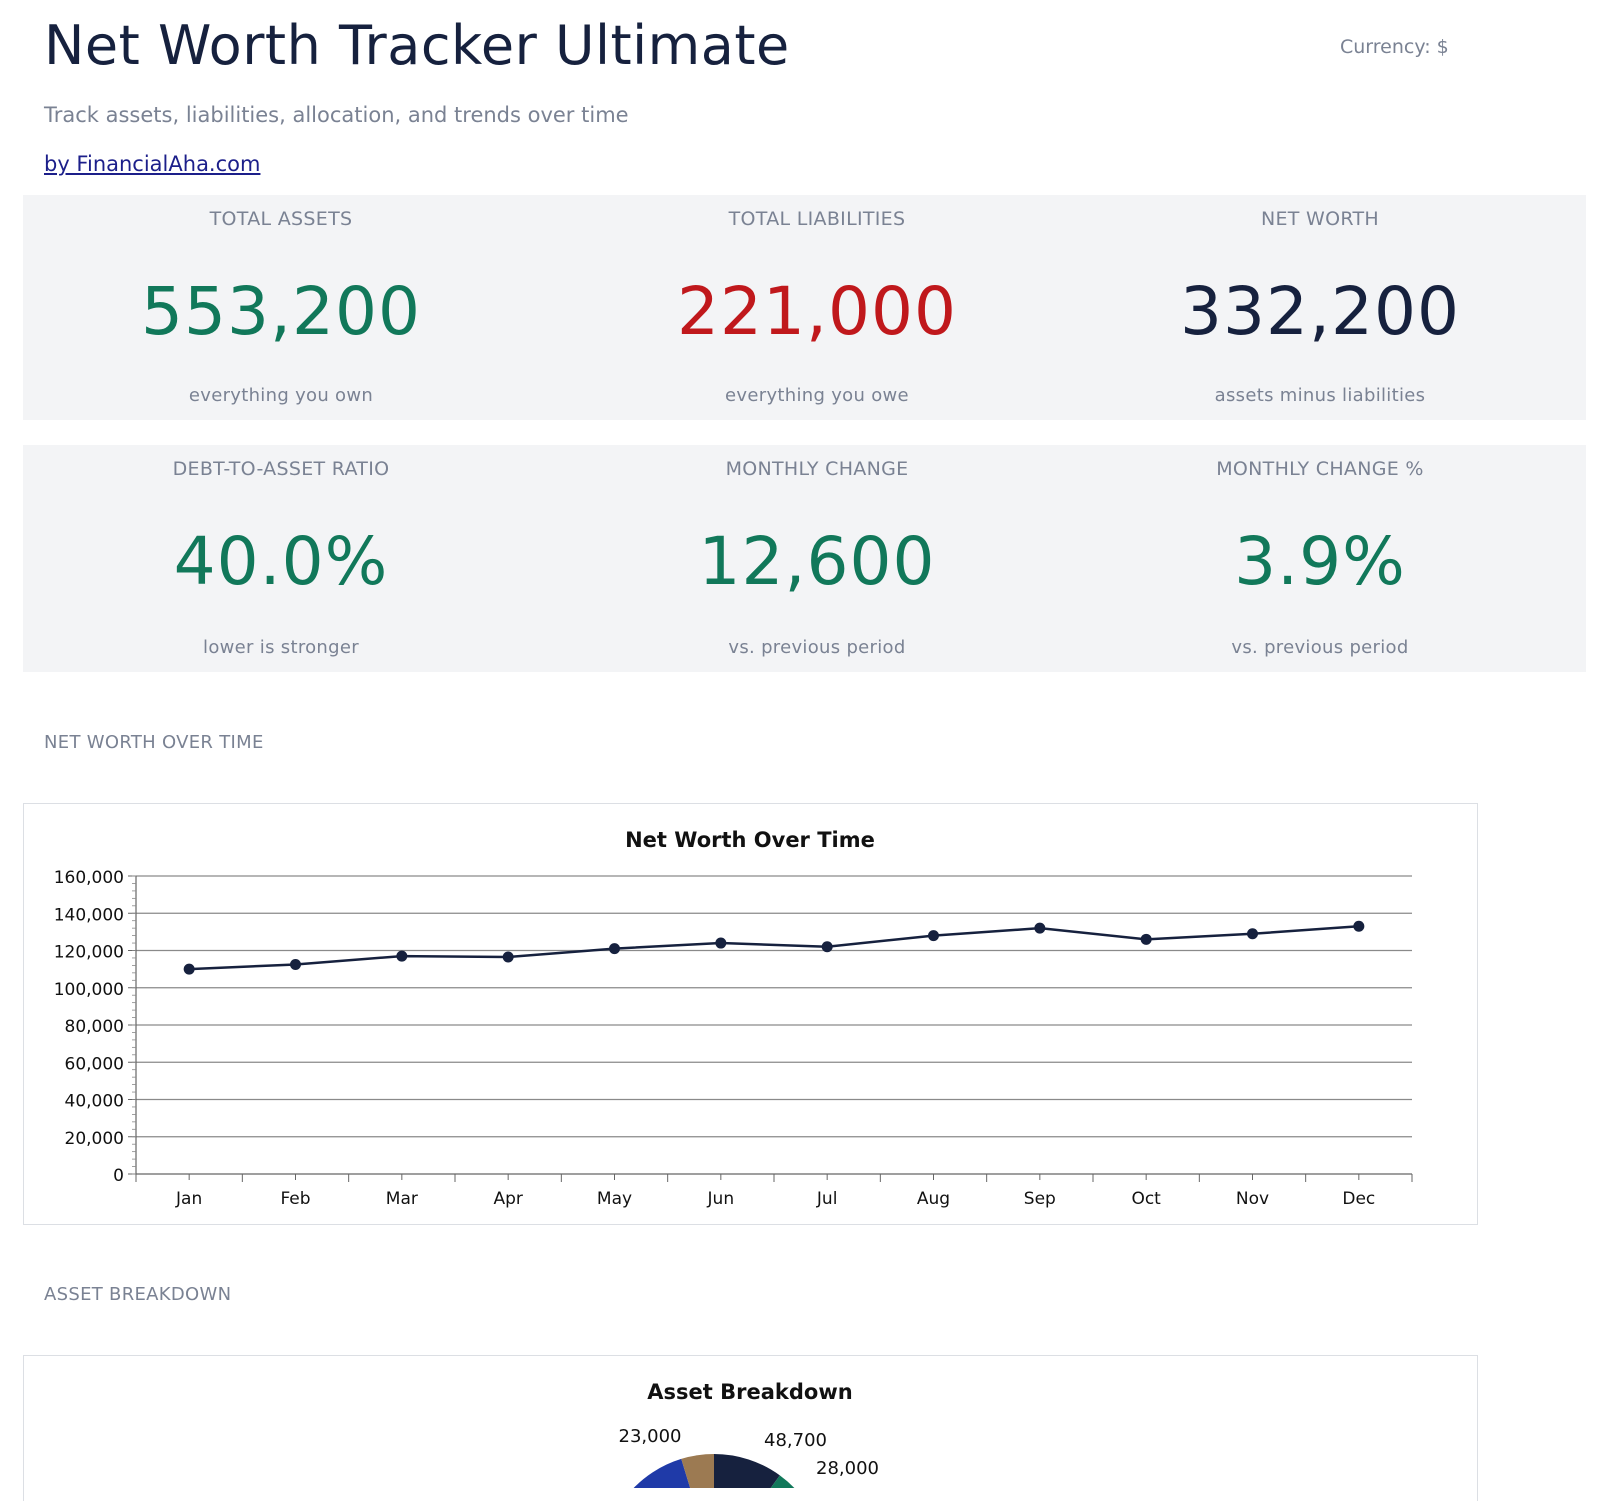 The image size is (1600, 1501). I want to click on y-tick-label: 100,000, so click(89, 990).